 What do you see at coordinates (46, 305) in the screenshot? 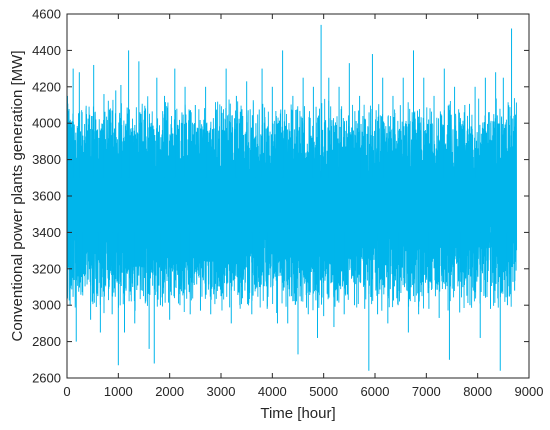
I see `y-tick-label: 3000` at bounding box center [46, 305].